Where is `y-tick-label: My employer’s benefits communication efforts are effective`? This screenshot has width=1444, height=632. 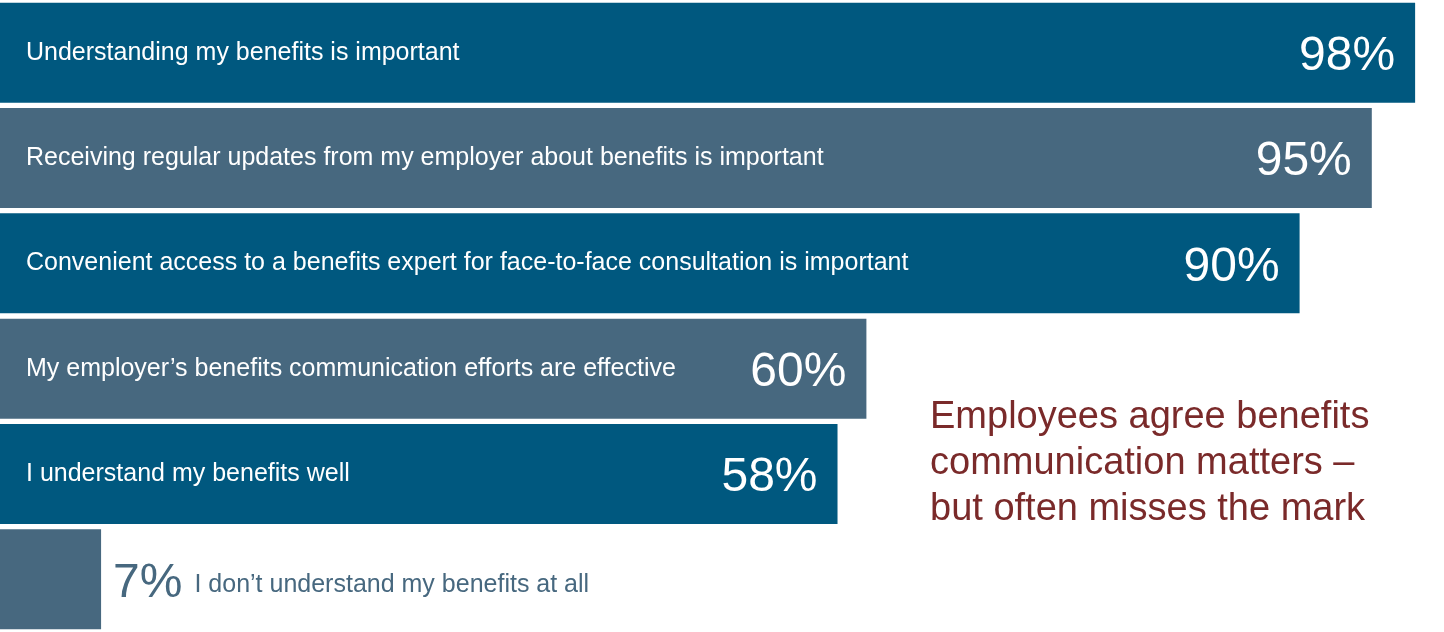 y-tick-label: My employer’s benefits communication efforts are effective is located at coordinates (351, 366).